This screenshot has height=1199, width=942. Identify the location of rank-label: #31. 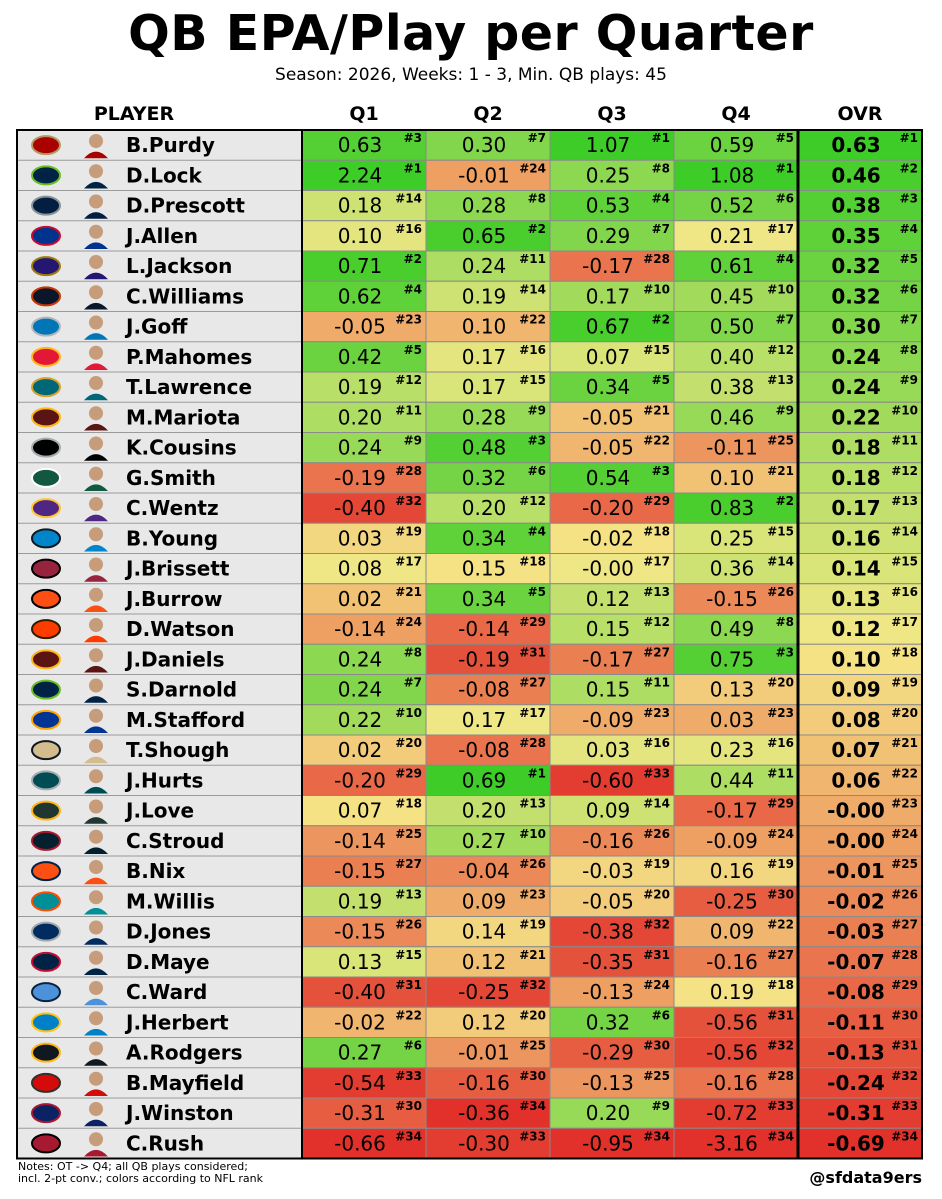
(780, 1015).